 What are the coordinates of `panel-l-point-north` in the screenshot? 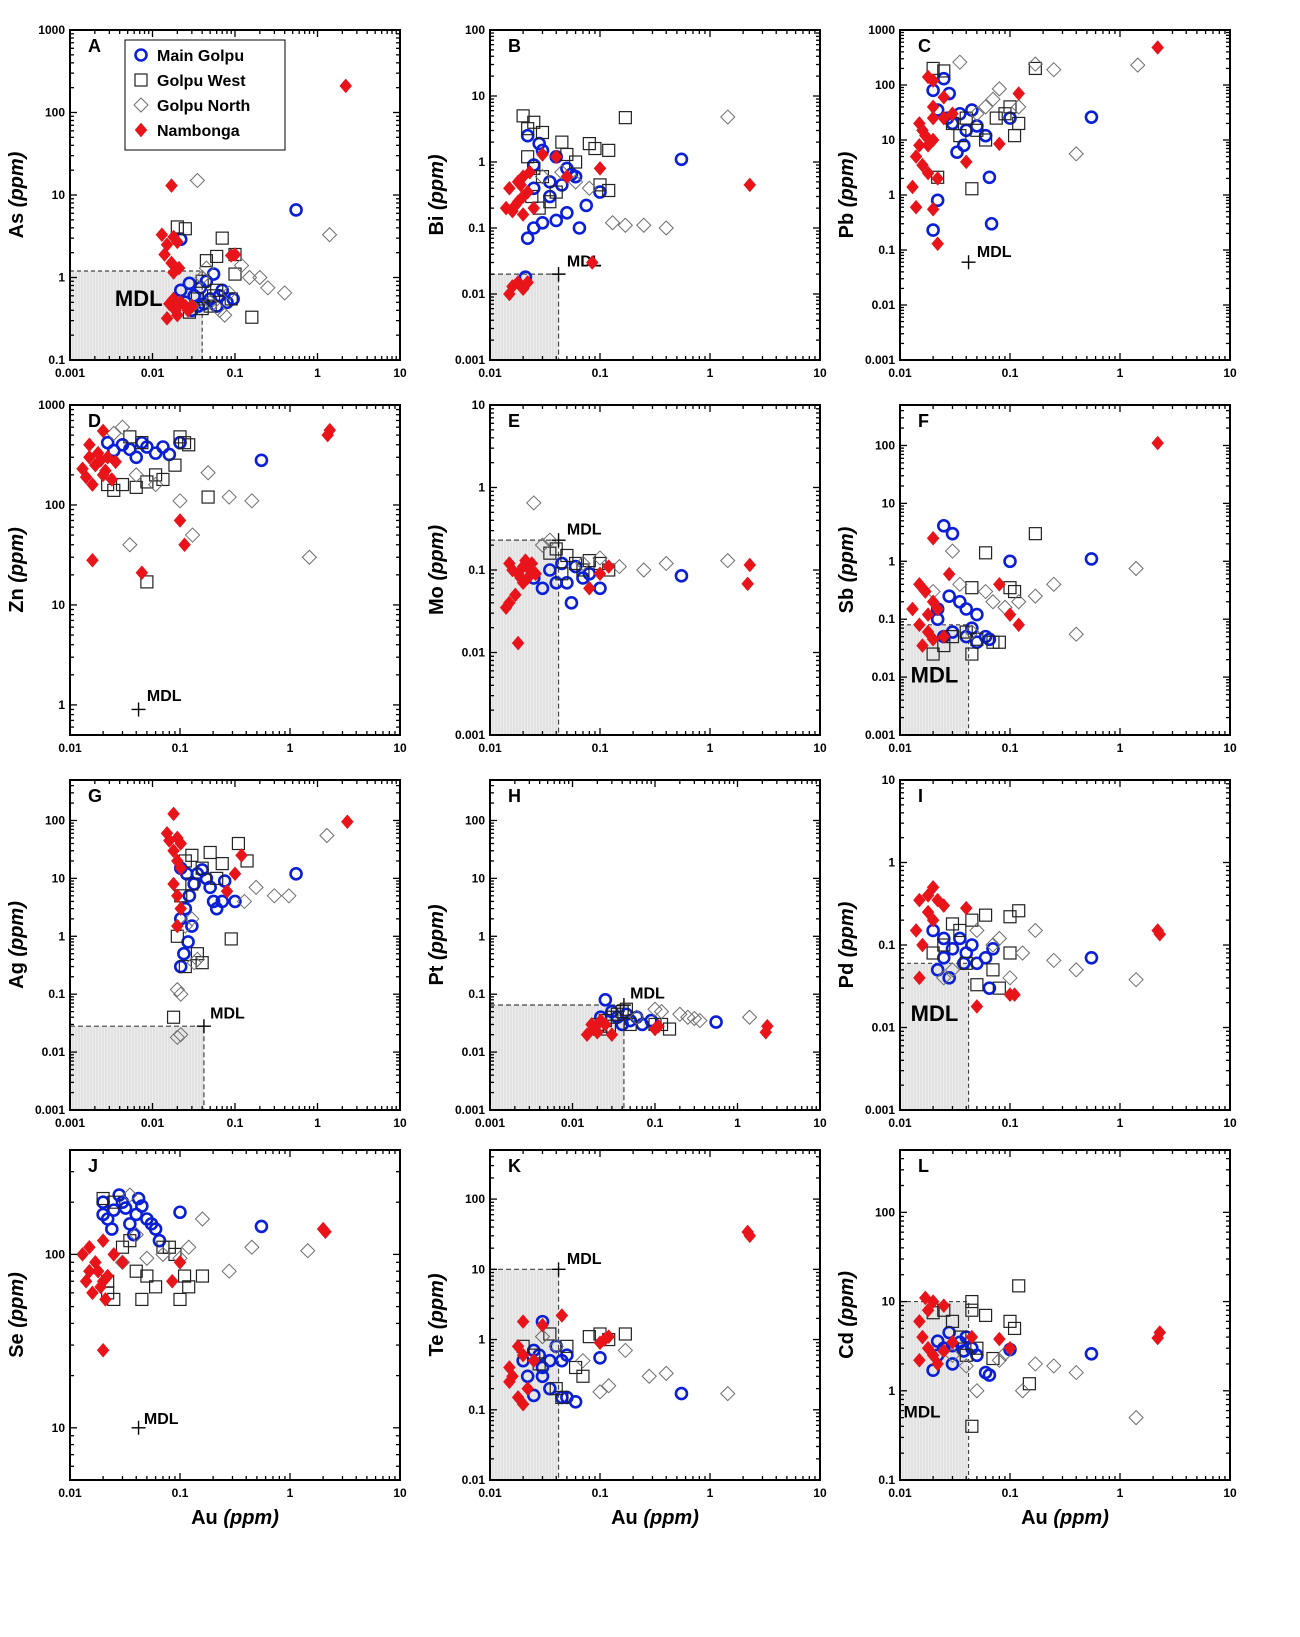 It's located at (1022, 1391).